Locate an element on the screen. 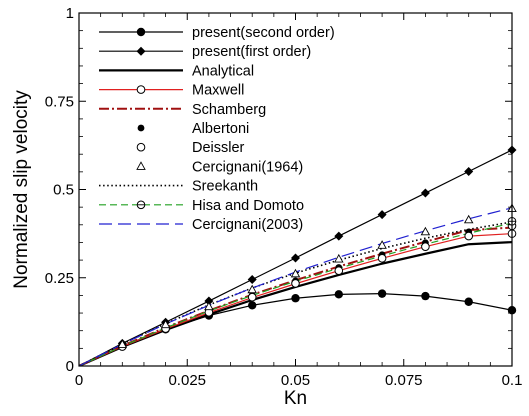 This screenshot has height=416, width=529. y-tick-label: 0 is located at coordinates (70, 366).